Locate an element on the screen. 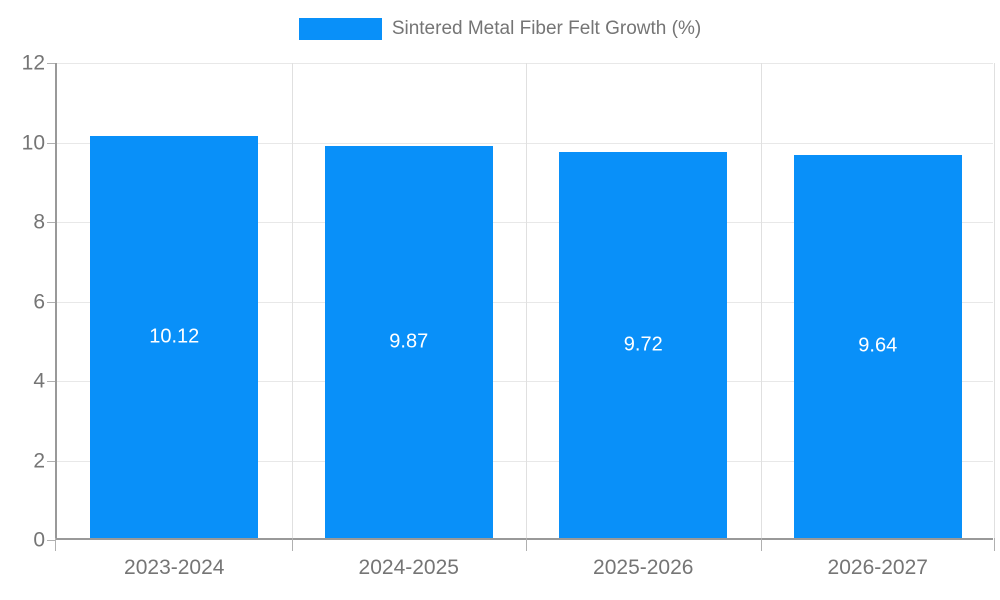  bar: 9.64 is located at coordinates (877, 346).